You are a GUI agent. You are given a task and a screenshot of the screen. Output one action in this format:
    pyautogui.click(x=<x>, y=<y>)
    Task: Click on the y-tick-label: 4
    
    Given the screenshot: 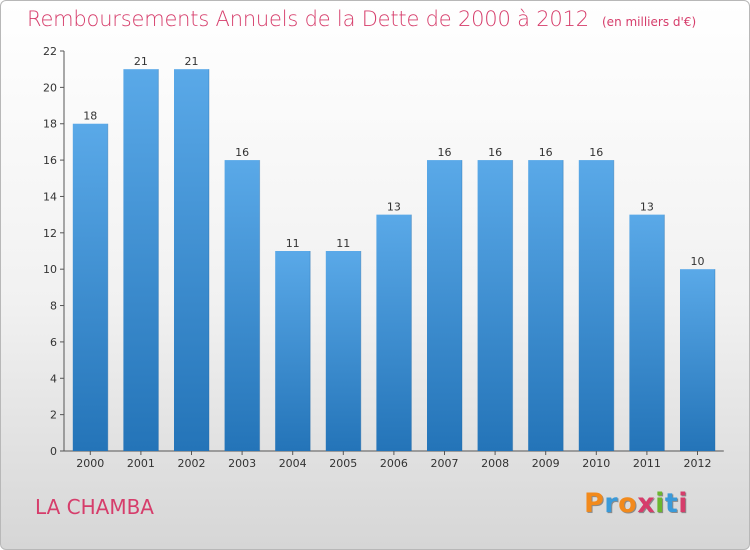 What is the action you would take?
    pyautogui.click(x=53, y=378)
    